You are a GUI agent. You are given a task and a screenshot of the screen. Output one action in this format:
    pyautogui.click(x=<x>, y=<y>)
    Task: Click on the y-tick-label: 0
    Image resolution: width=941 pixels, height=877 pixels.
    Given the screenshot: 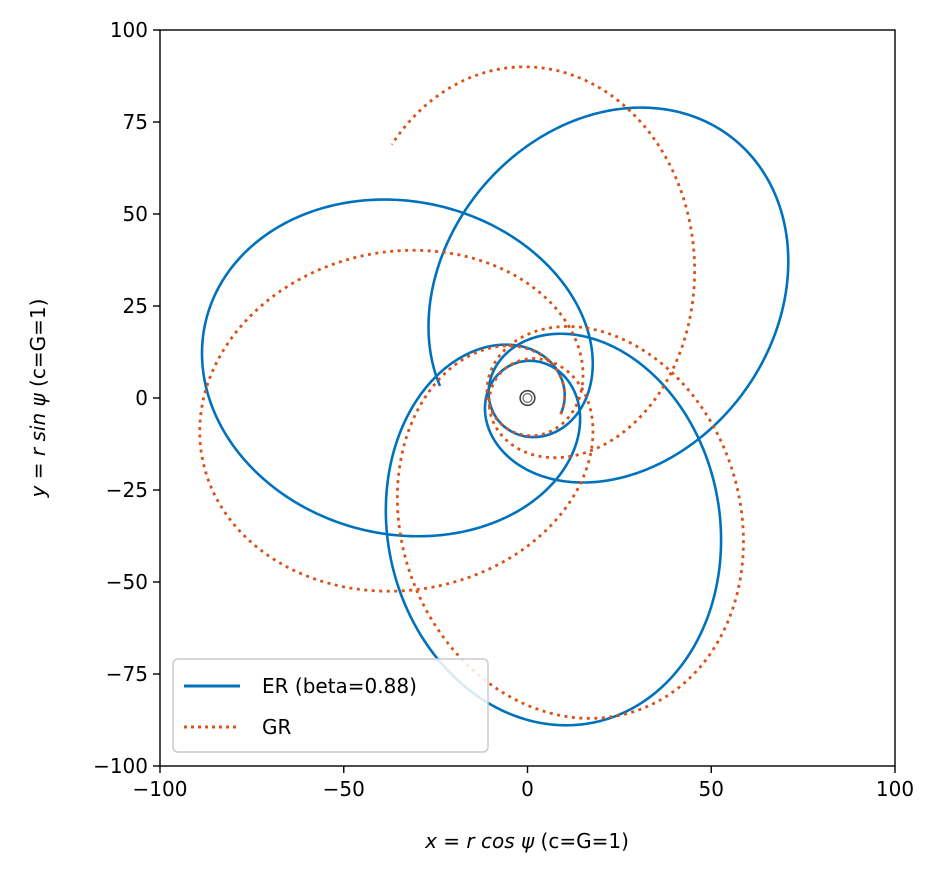 What is the action you would take?
    pyautogui.click(x=141, y=398)
    